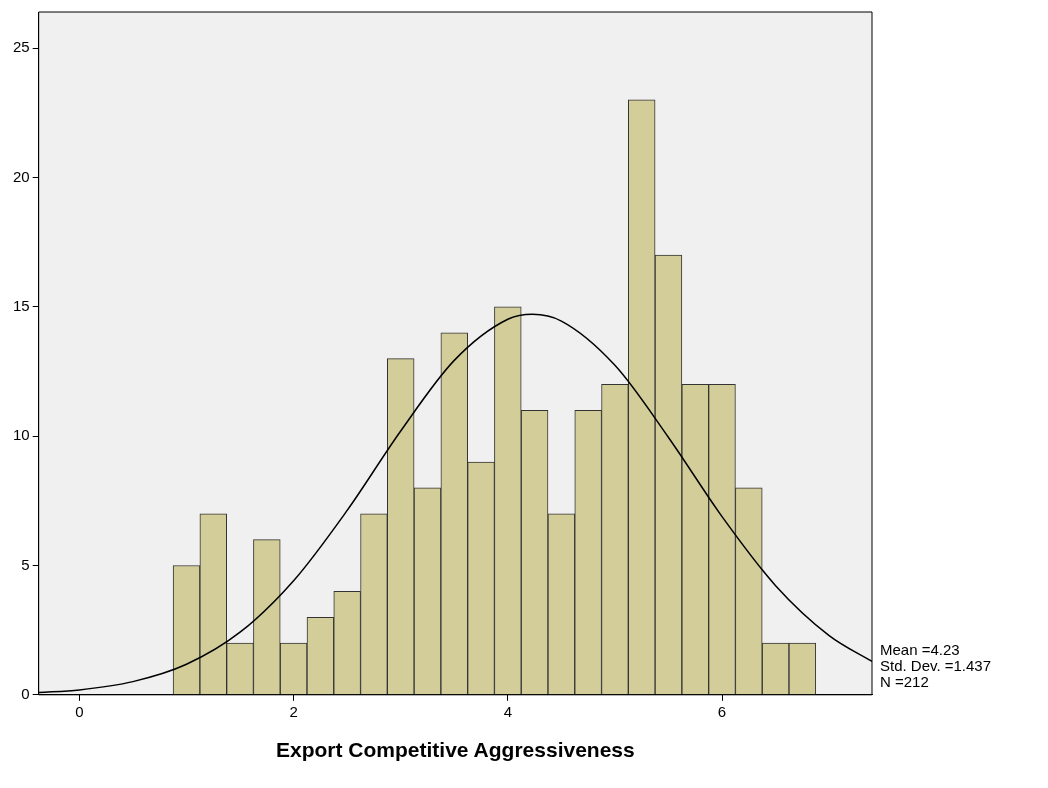  I want to click on text: N =212, so click(904, 681).